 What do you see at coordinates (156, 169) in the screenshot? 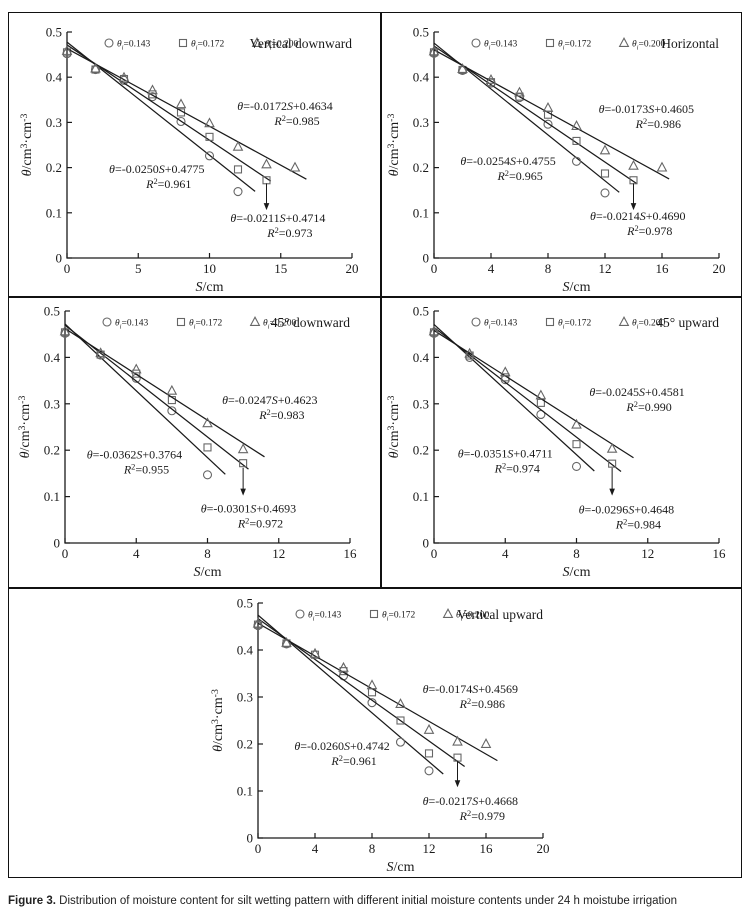
I see `equation-label: θ=-0.0250S+0.4775` at bounding box center [156, 169].